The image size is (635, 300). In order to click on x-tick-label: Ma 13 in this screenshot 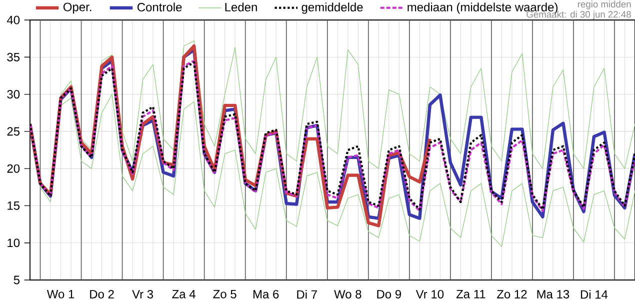, I will do `click(553, 294)`.